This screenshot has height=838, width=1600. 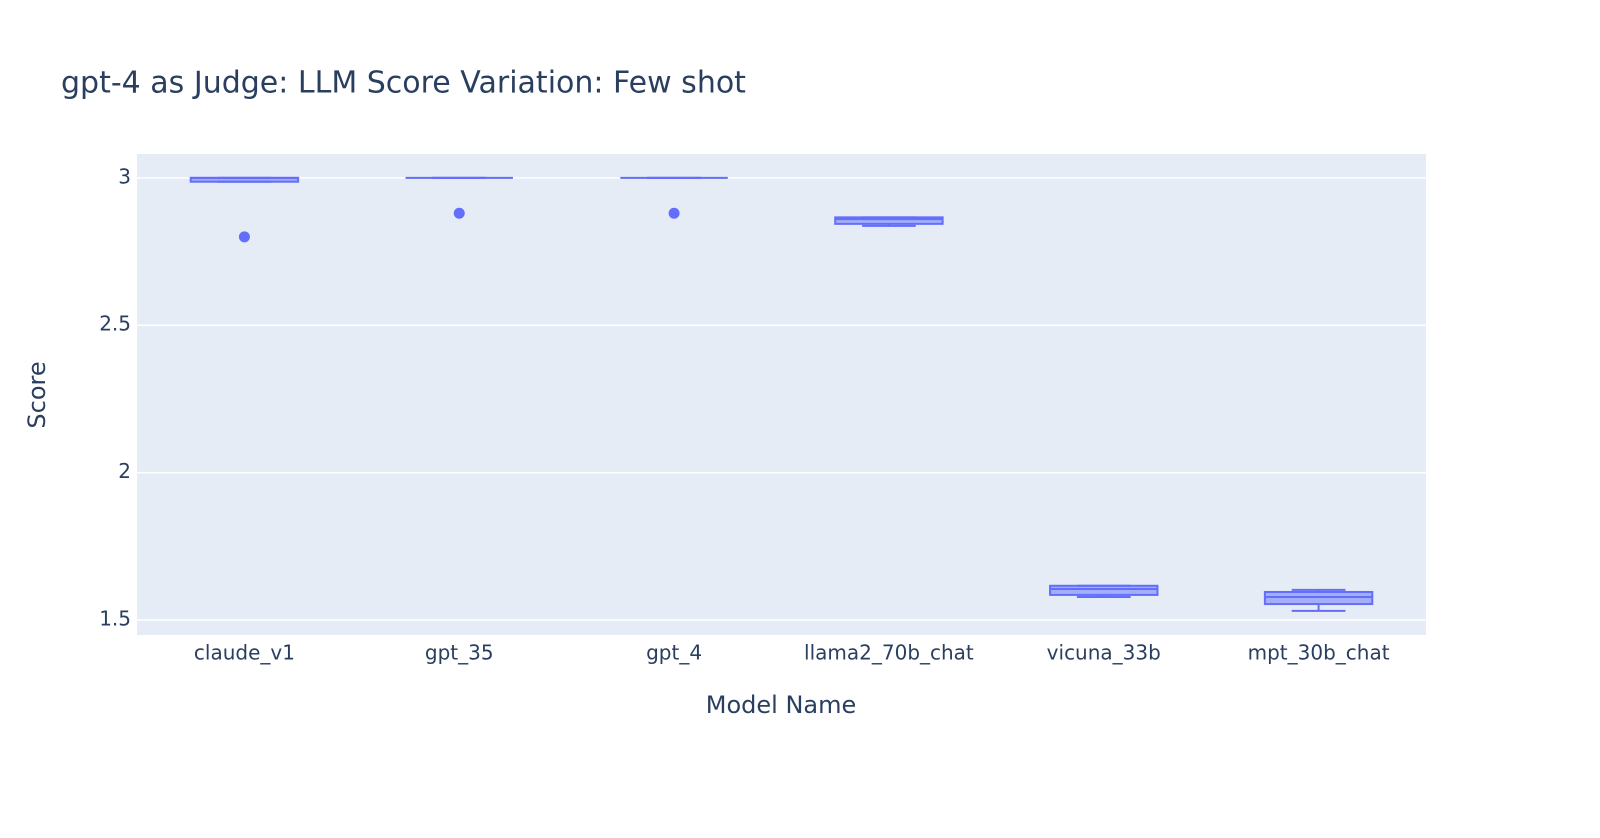 What do you see at coordinates (244, 653) in the screenshot?
I see `x-tick-label: claude_v1` at bounding box center [244, 653].